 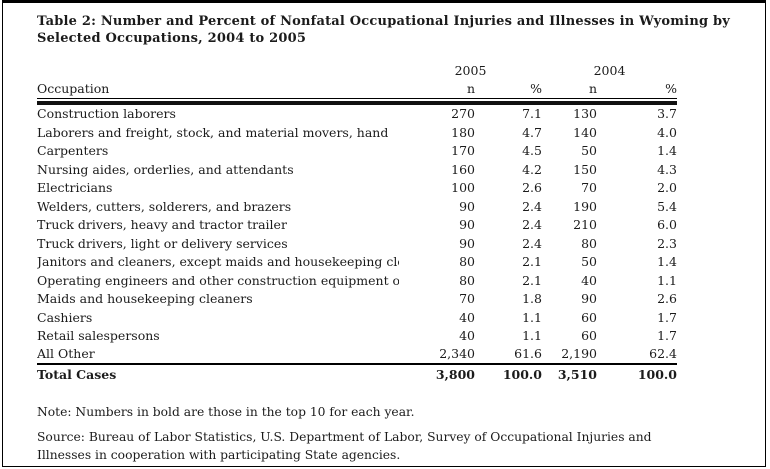 I want to click on n-2004-cell: 190, so click(x=585, y=206).